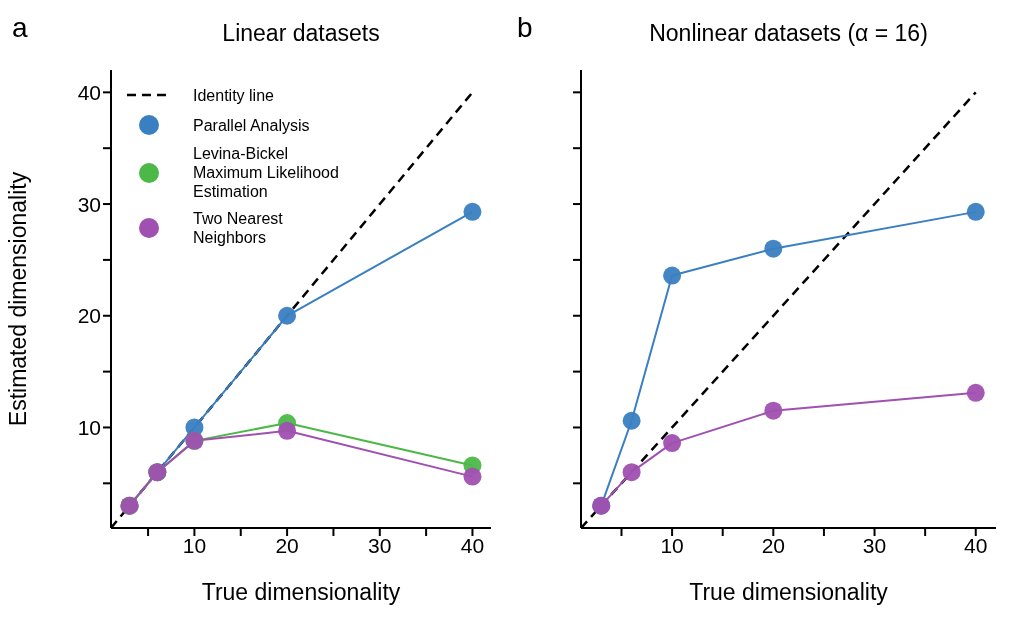 The height and width of the screenshot is (624, 1035). I want to click on chart-title: Nonlinear datasets (α = 16), so click(788, 33).